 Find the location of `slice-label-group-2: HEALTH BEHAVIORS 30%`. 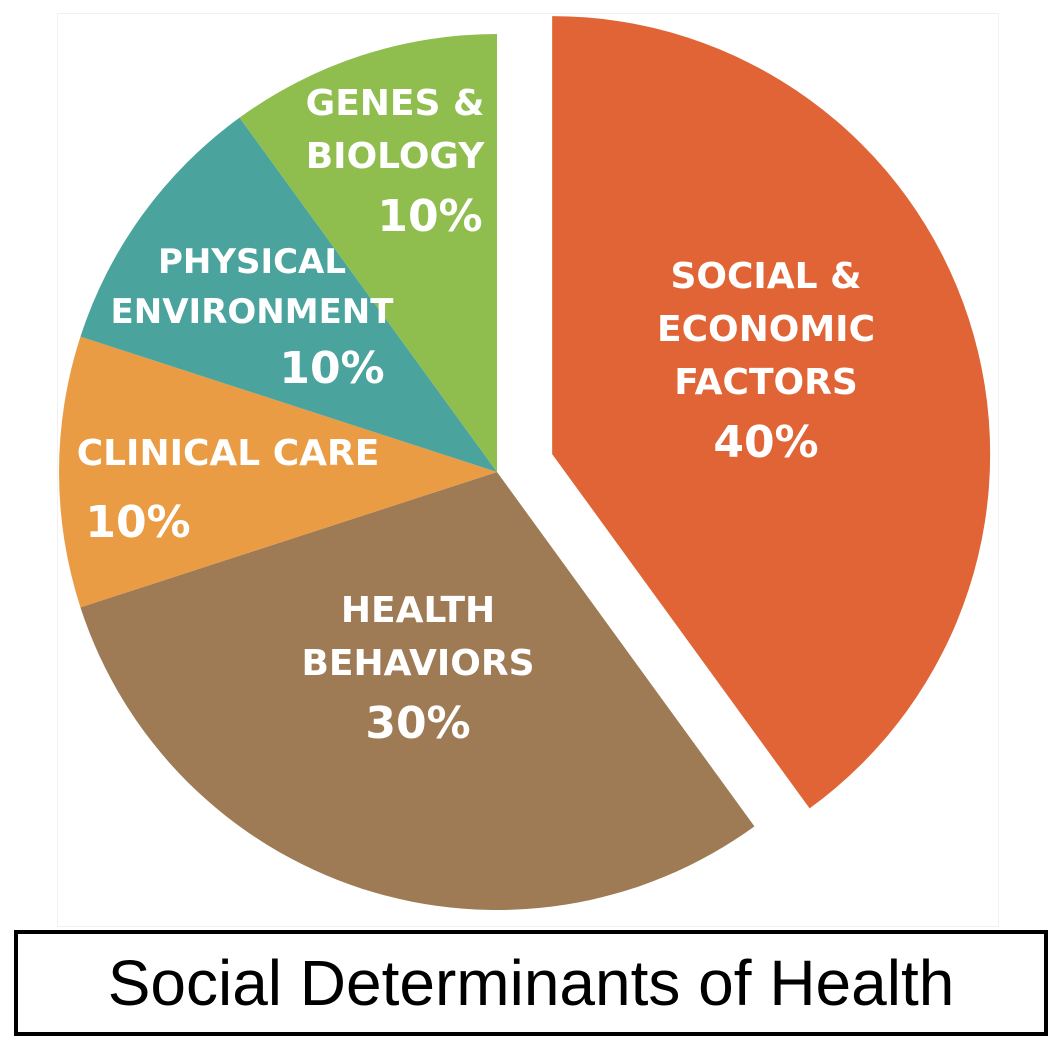

slice-label-group-2: HEALTH BEHAVIORS 30% is located at coordinates (417, 669).